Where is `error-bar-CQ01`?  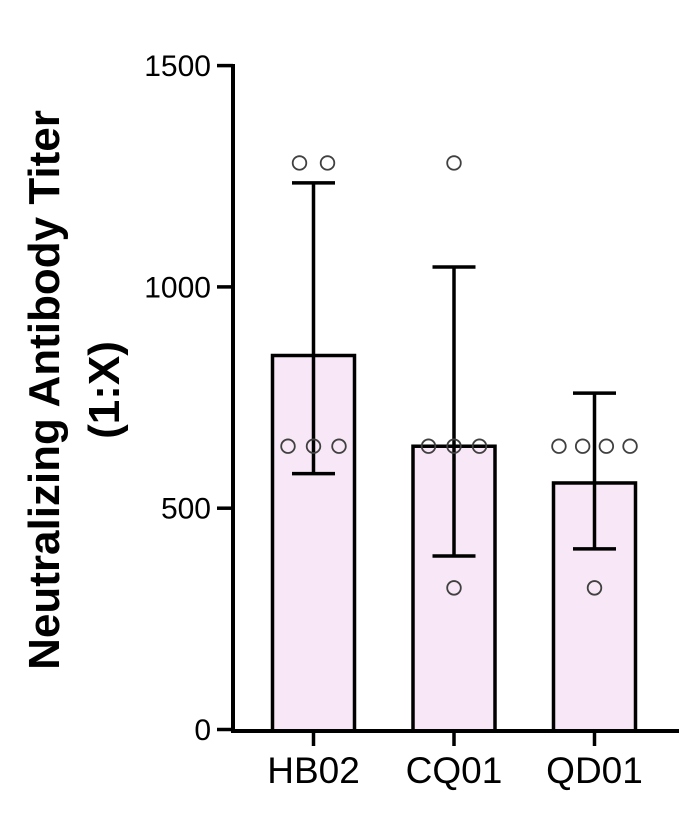 error-bar-CQ01 is located at coordinates (454, 411).